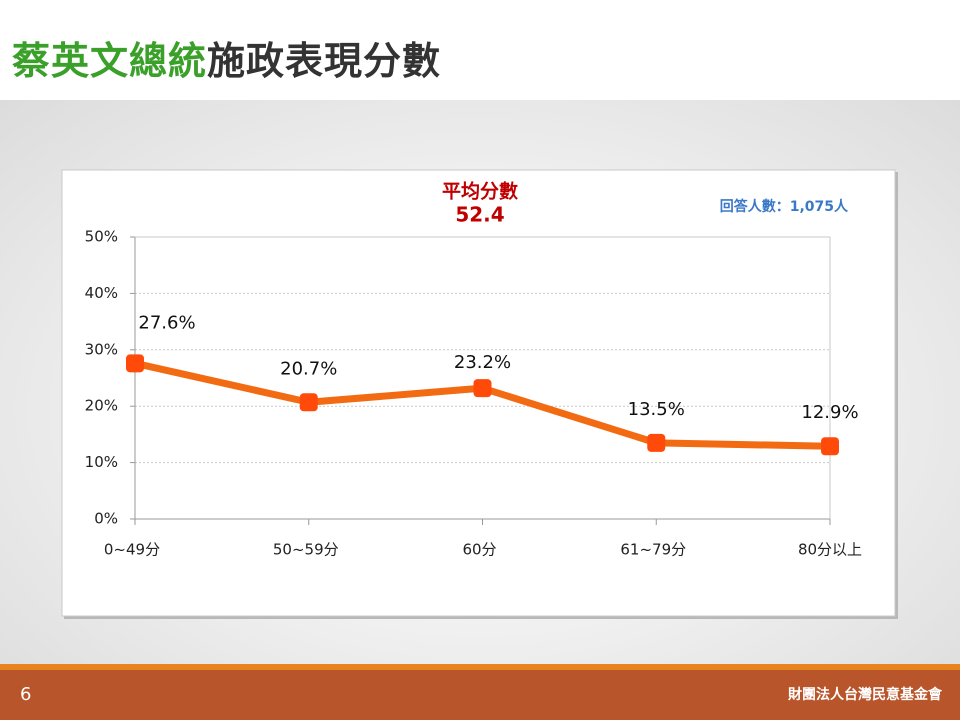 Image resolution: width=960 pixels, height=720 pixels. What do you see at coordinates (101, 406) in the screenshot?
I see `y-tick-label: 20%` at bounding box center [101, 406].